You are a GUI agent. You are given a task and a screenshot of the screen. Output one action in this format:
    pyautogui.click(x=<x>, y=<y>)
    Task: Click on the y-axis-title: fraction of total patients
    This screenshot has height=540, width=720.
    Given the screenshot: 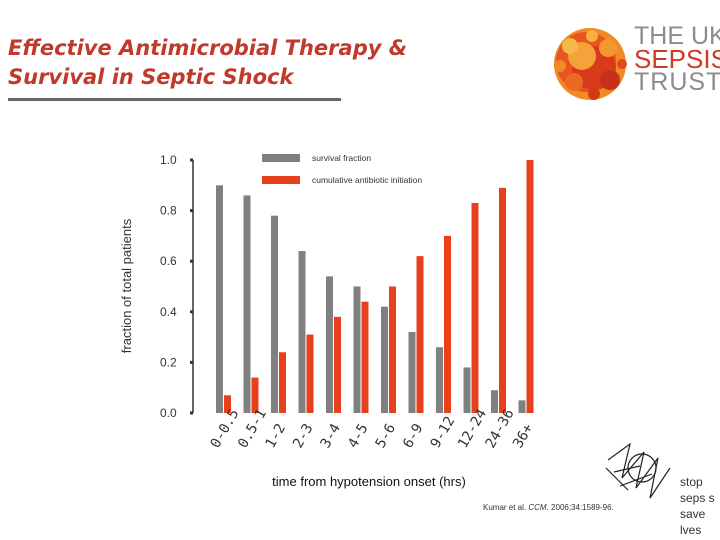 What is the action you would take?
    pyautogui.click(x=126, y=285)
    